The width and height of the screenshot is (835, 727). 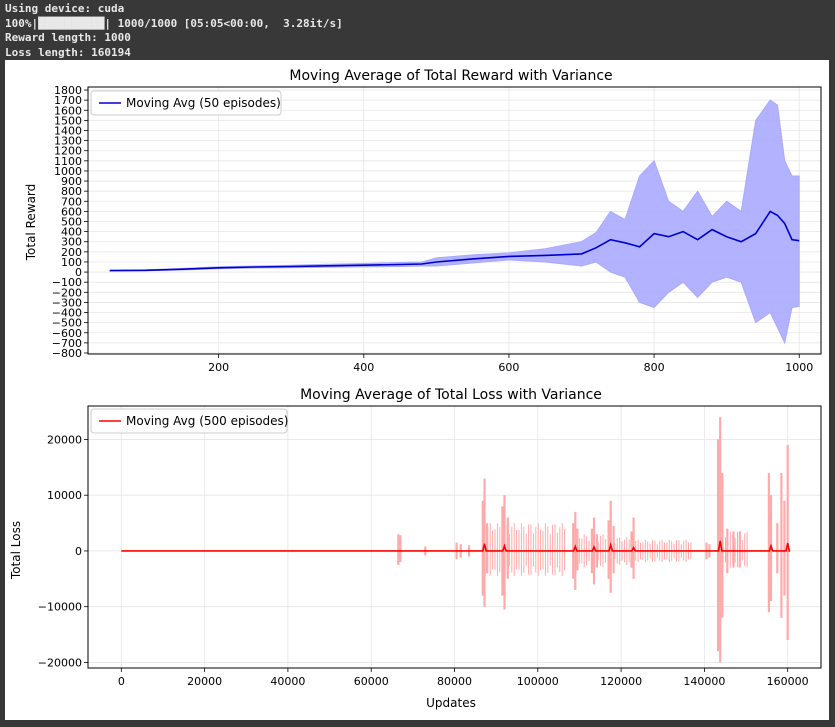 I want to click on loss-legend-label: Moving Avg (500 episodes), so click(x=207, y=421).